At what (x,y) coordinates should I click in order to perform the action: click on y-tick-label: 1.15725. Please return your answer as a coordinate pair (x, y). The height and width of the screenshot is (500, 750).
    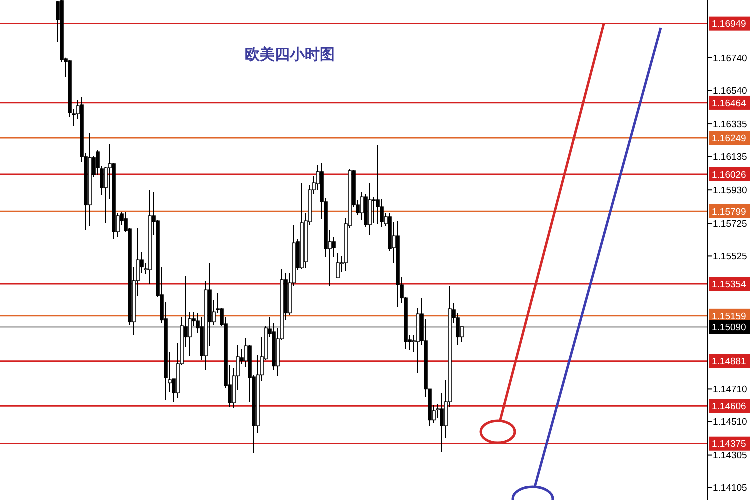
    Looking at the image, I should click on (730, 224).